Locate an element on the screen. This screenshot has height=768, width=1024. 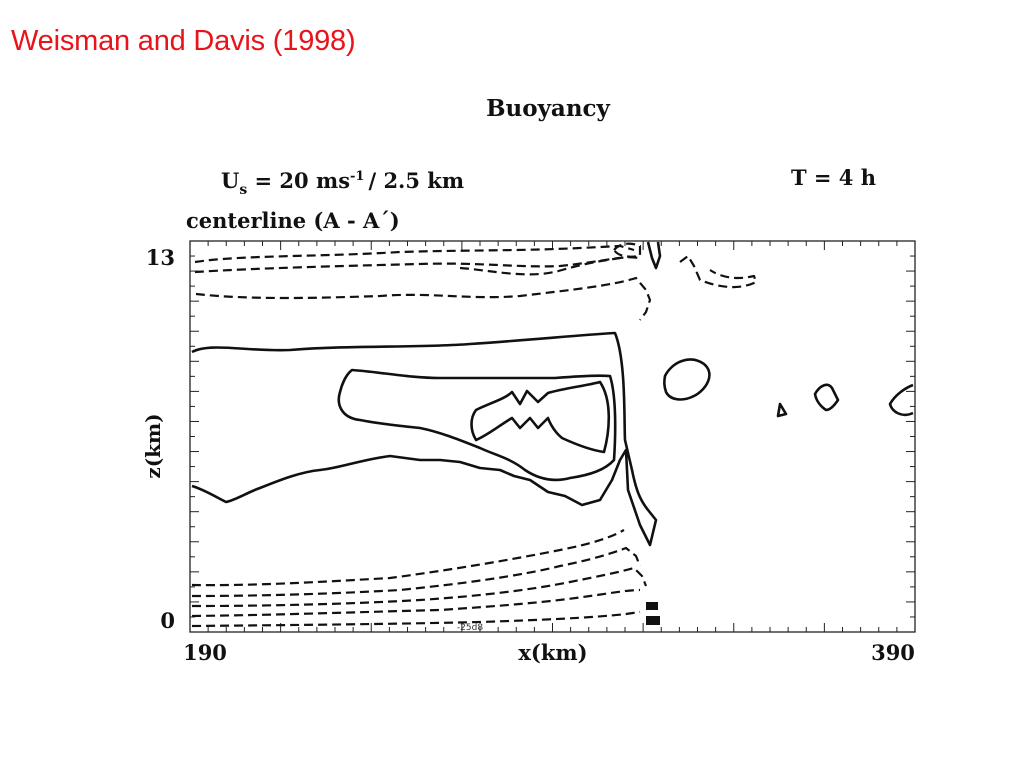
shear-label-sub: s is located at coordinates (243, 190).